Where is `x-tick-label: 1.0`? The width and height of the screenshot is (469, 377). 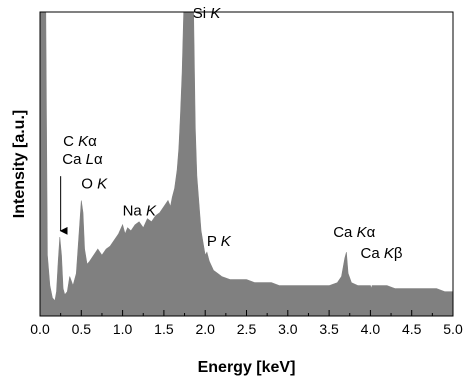
x-tick-label: 1.0 is located at coordinates (123, 329).